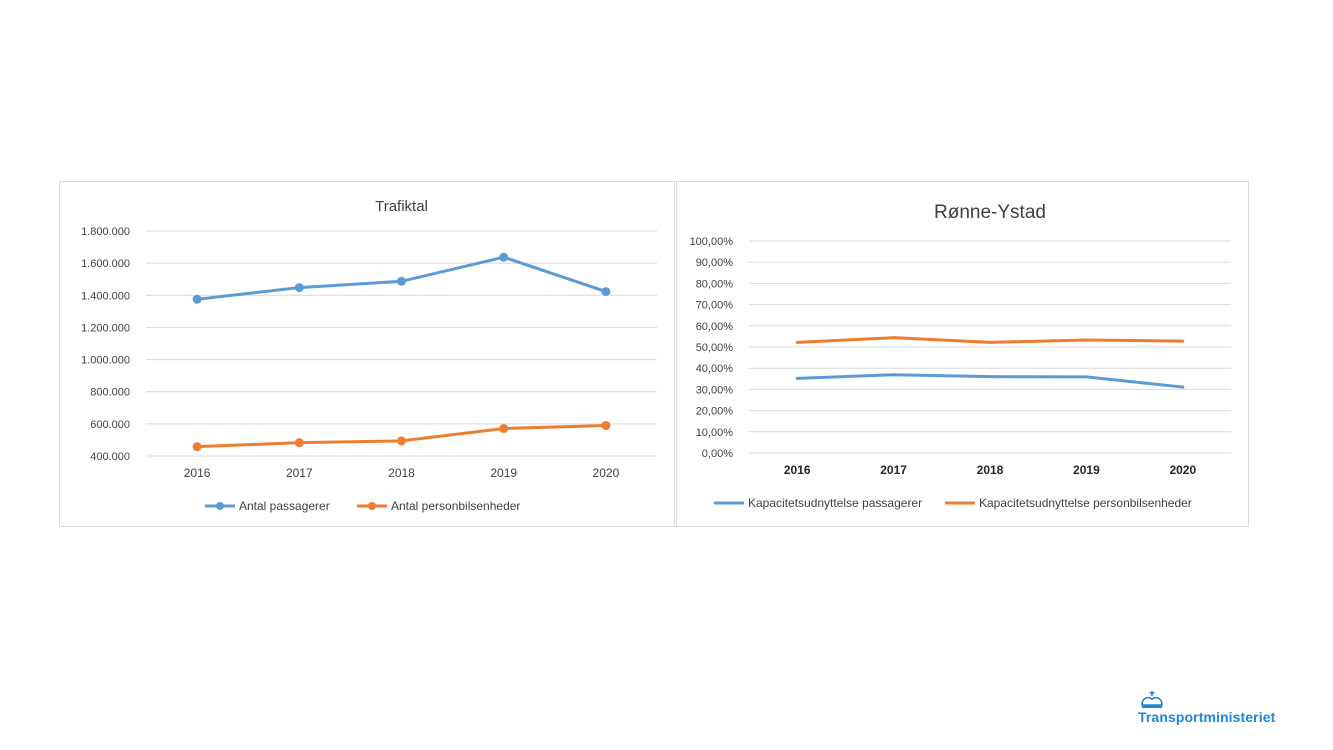  What do you see at coordinates (105, 232) in the screenshot?
I see `y-tick-label: 1.800.000` at bounding box center [105, 232].